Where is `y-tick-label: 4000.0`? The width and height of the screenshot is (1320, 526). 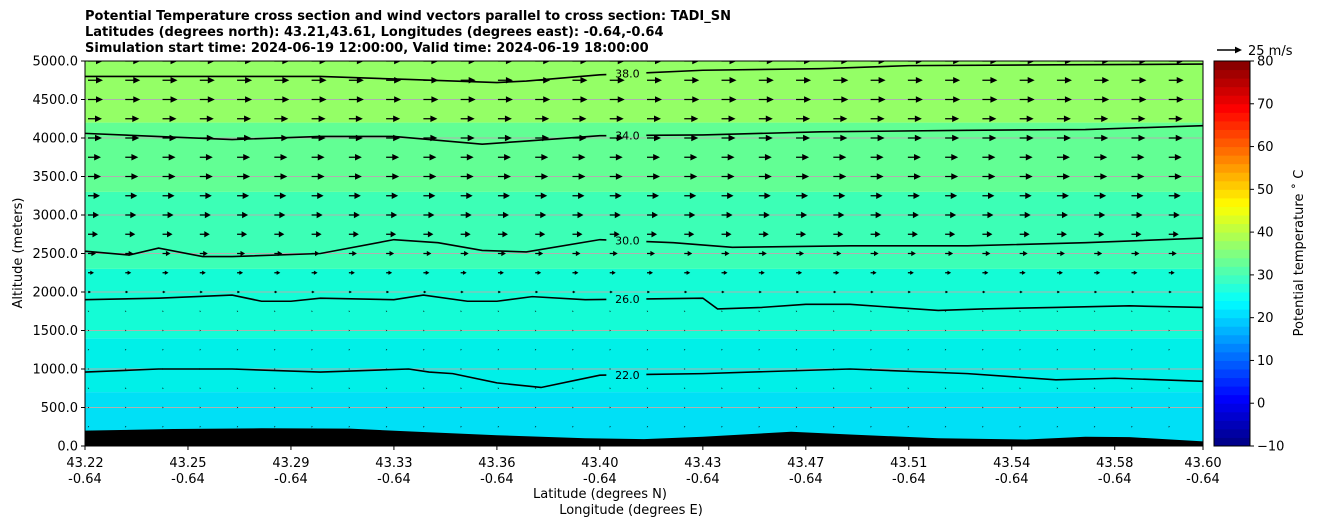
y-tick-label: 4000.0 is located at coordinates (56, 139).